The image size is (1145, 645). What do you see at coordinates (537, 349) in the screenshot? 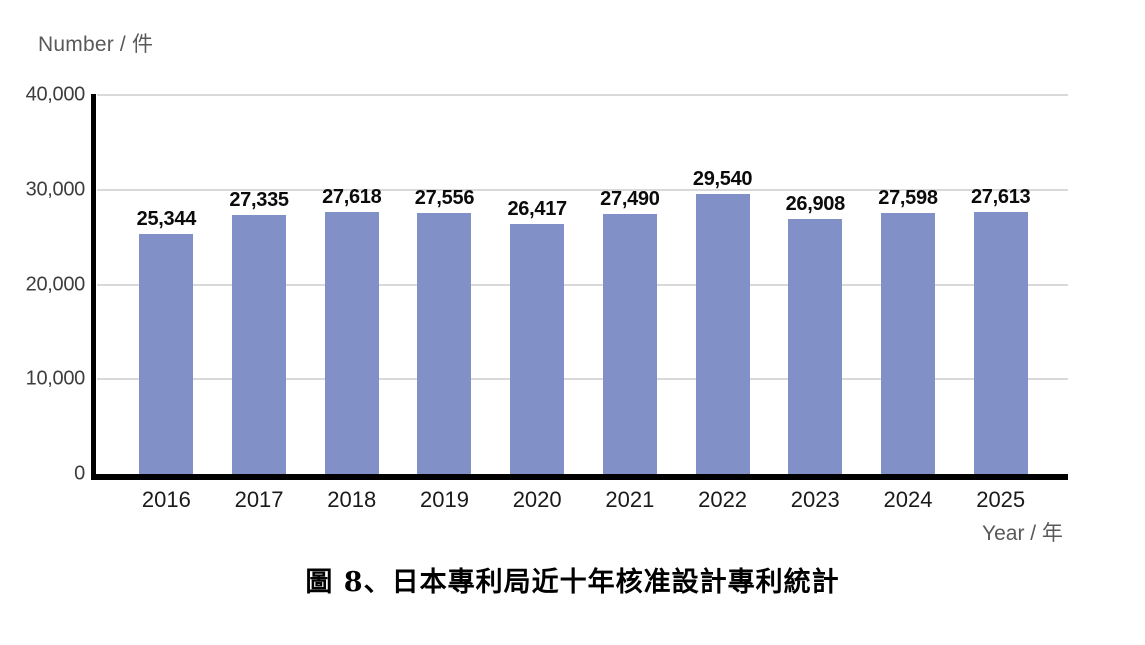
I see `bar-2020` at bounding box center [537, 349].